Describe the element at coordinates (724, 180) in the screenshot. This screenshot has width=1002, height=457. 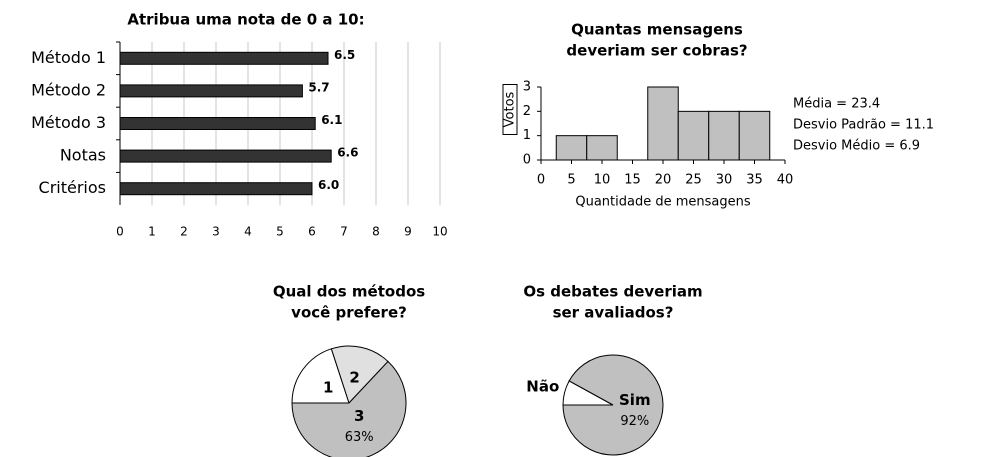
I see `x-tick-label: 30` at that location.